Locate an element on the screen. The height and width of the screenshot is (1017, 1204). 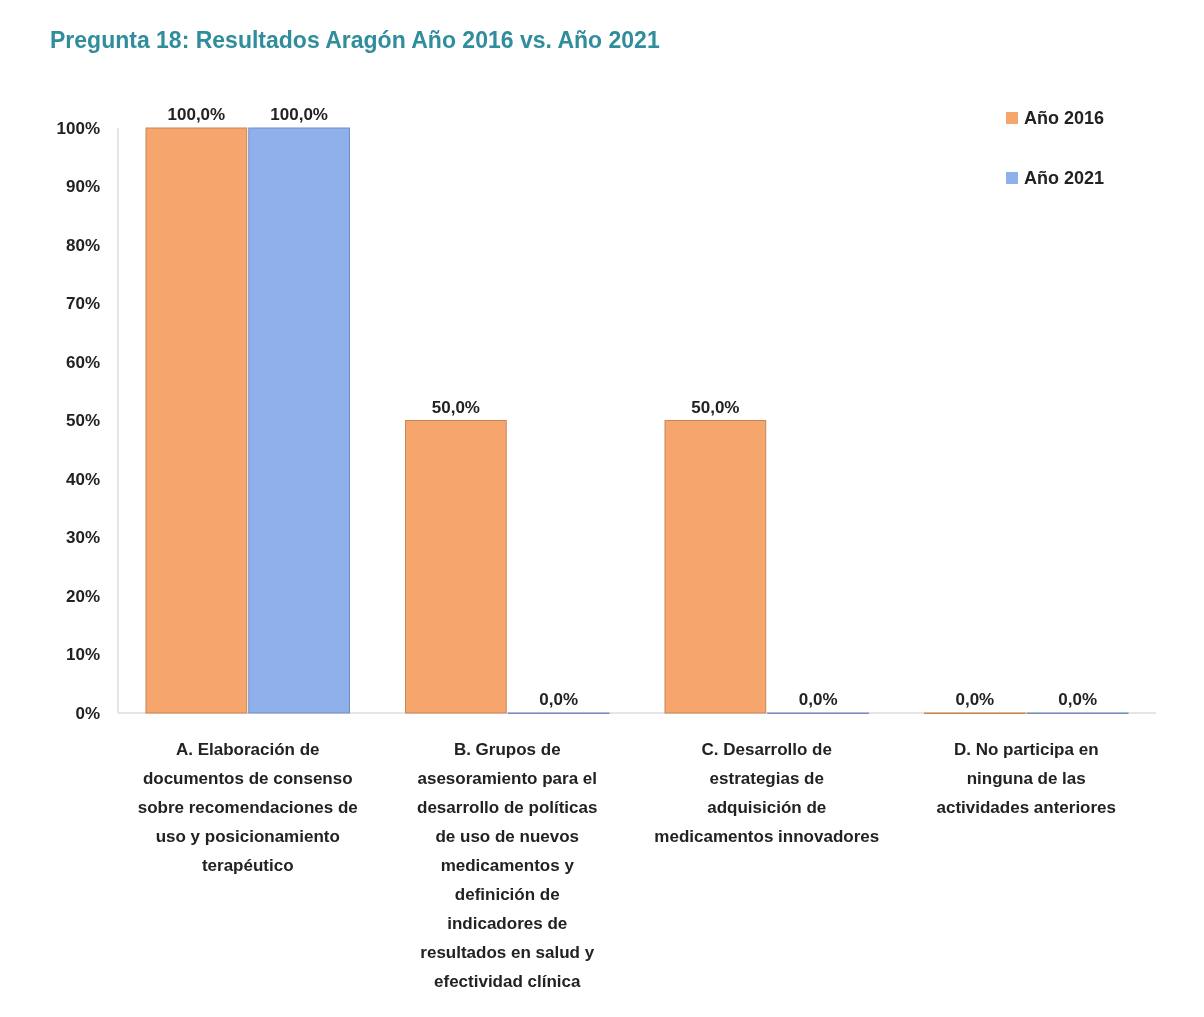
y-tick-label: 10% is located at coordinates (82, 655).